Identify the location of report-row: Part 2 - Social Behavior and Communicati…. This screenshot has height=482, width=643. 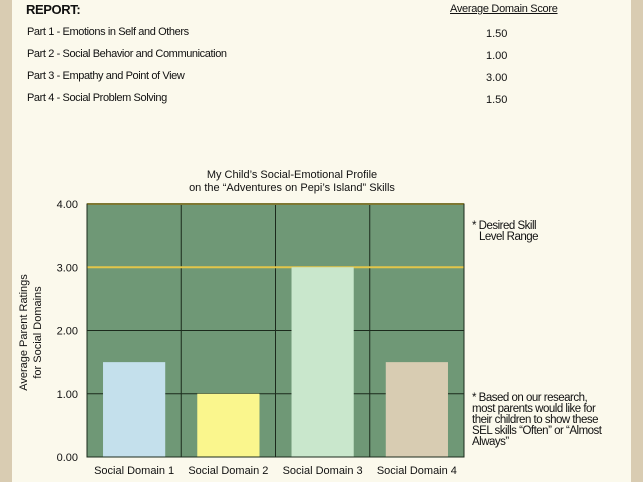
(321, 57).